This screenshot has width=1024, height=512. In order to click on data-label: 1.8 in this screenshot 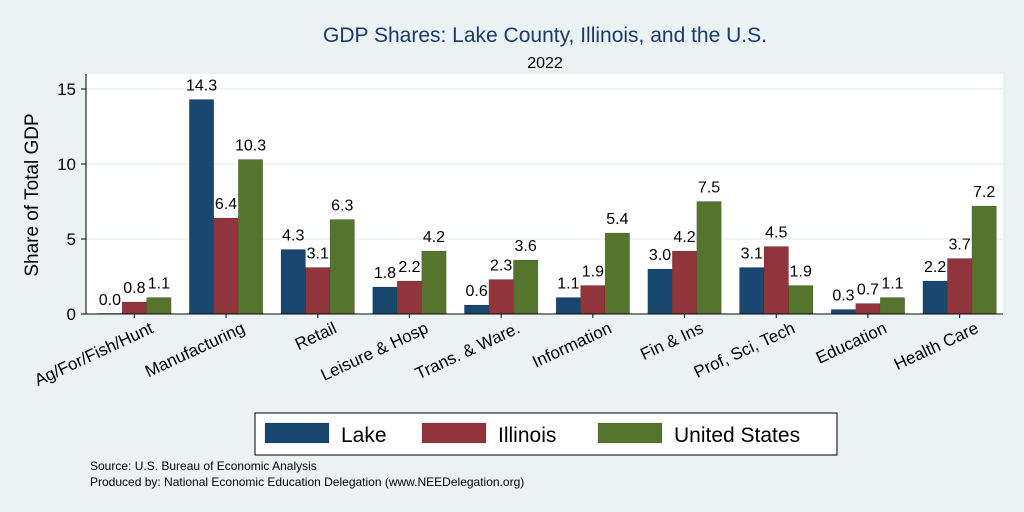, I will do `click(385, 273)`.